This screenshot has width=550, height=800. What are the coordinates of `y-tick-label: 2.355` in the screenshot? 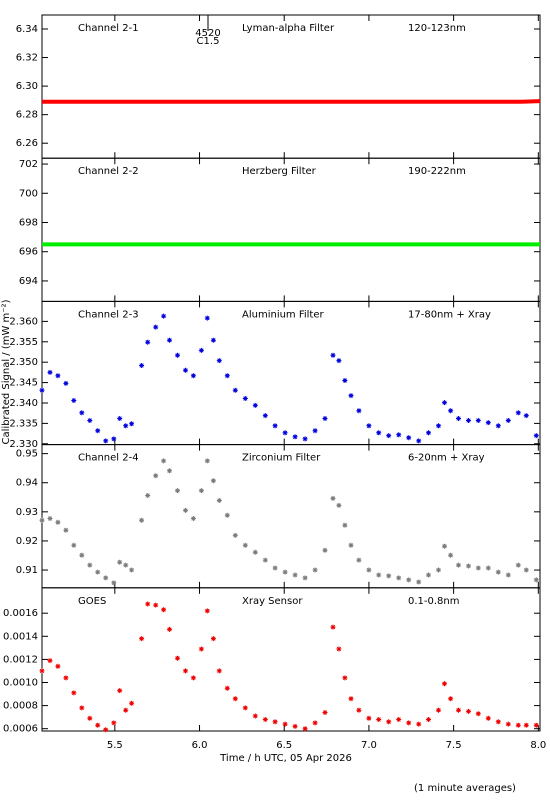 It's located at (23, 342).